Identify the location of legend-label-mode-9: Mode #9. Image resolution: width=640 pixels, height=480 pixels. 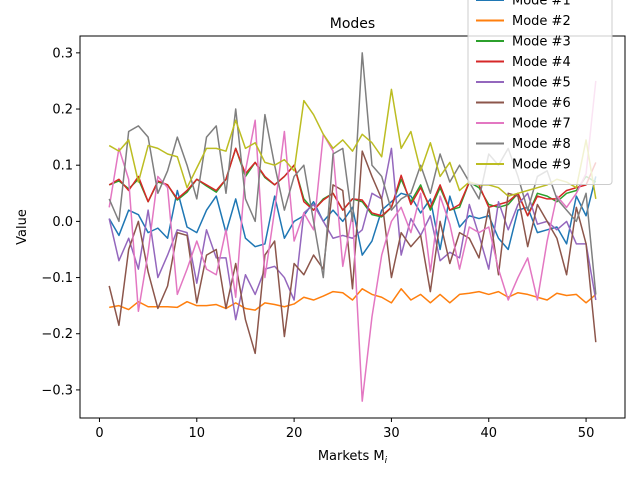
(541, 165).